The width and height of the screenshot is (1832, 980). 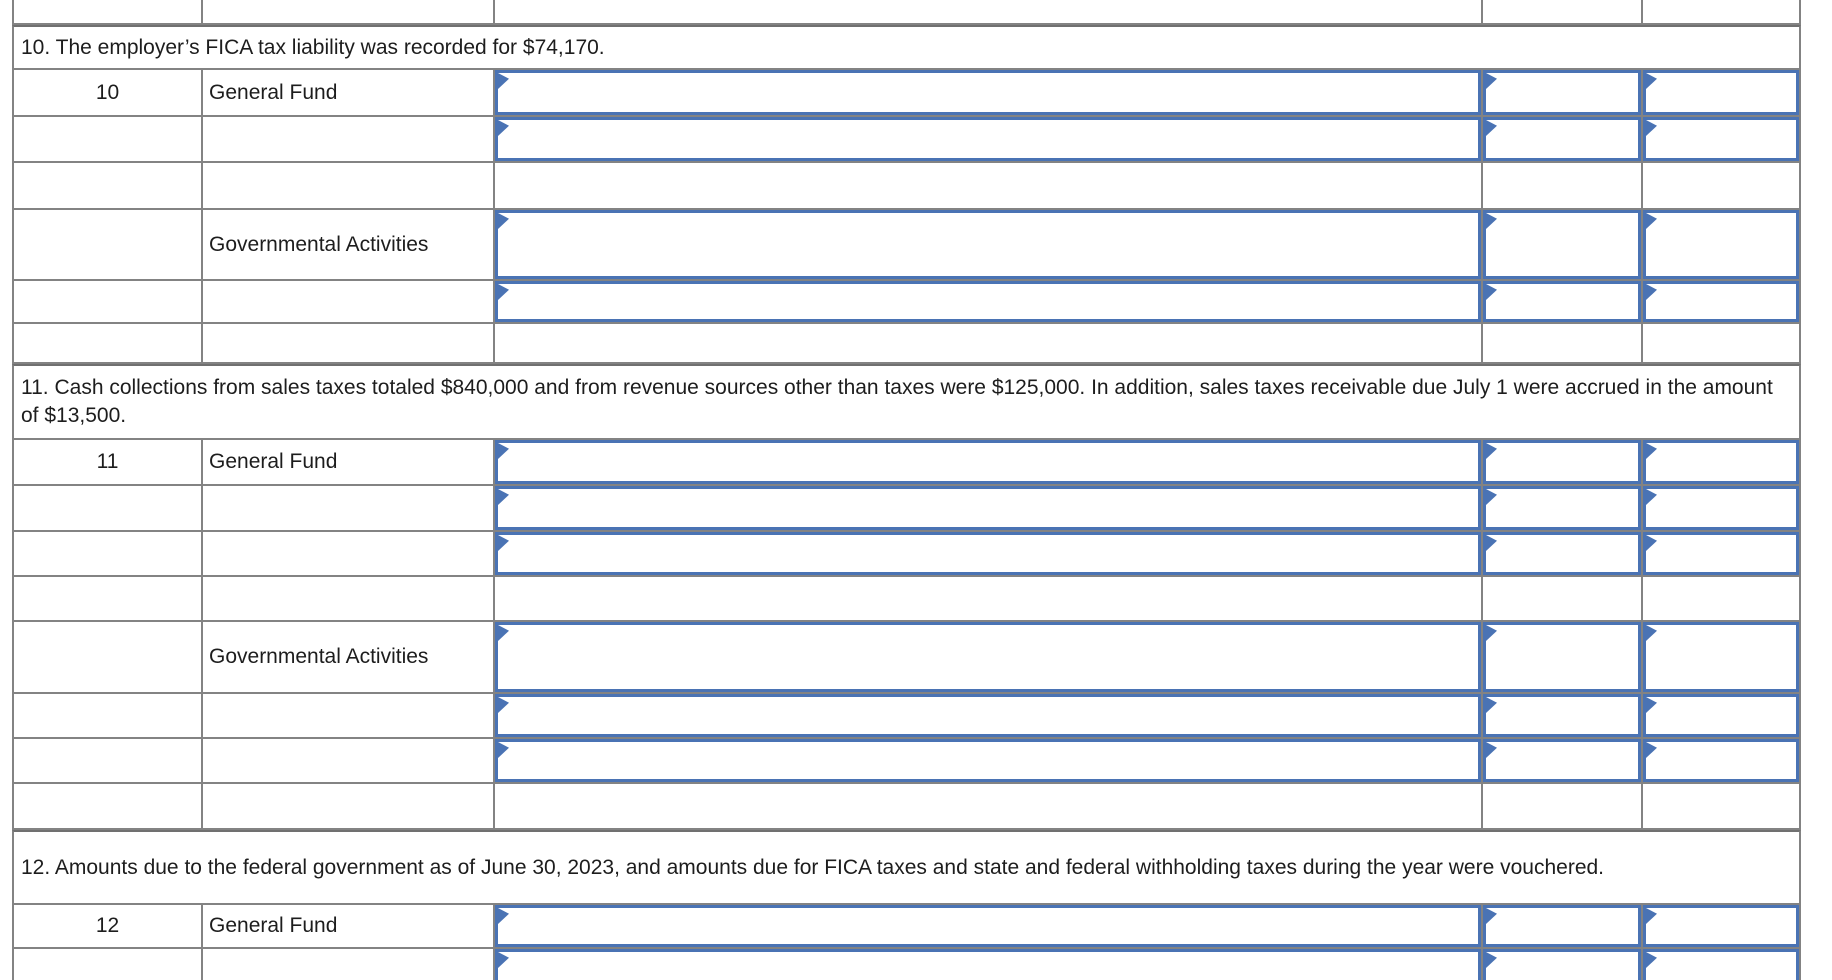 I want to click on fund-cell: Governmental Activities, so click(x=349, y=244).